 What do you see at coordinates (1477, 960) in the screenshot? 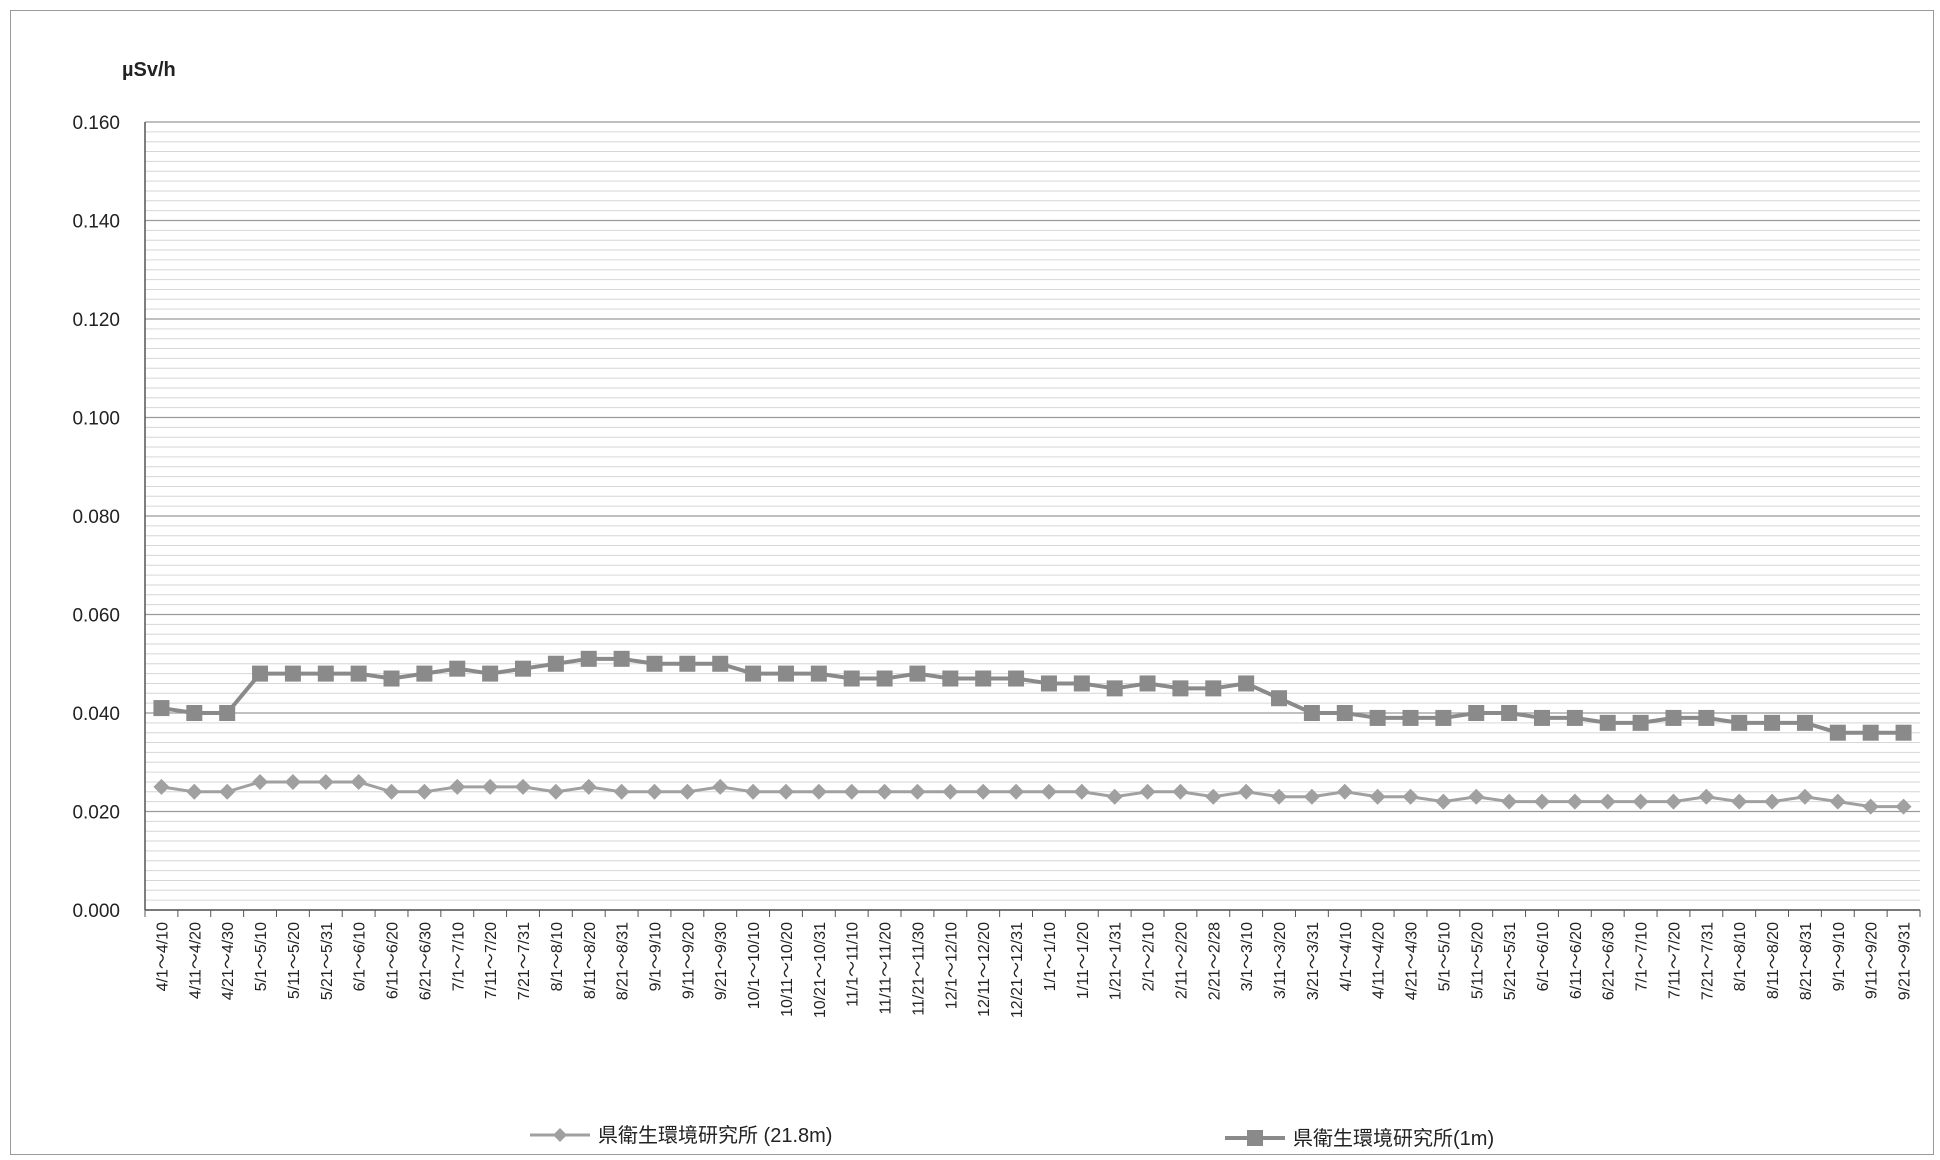
I see `x-tick-label: 5/11～5/20` at bounding box center [1477, 960].